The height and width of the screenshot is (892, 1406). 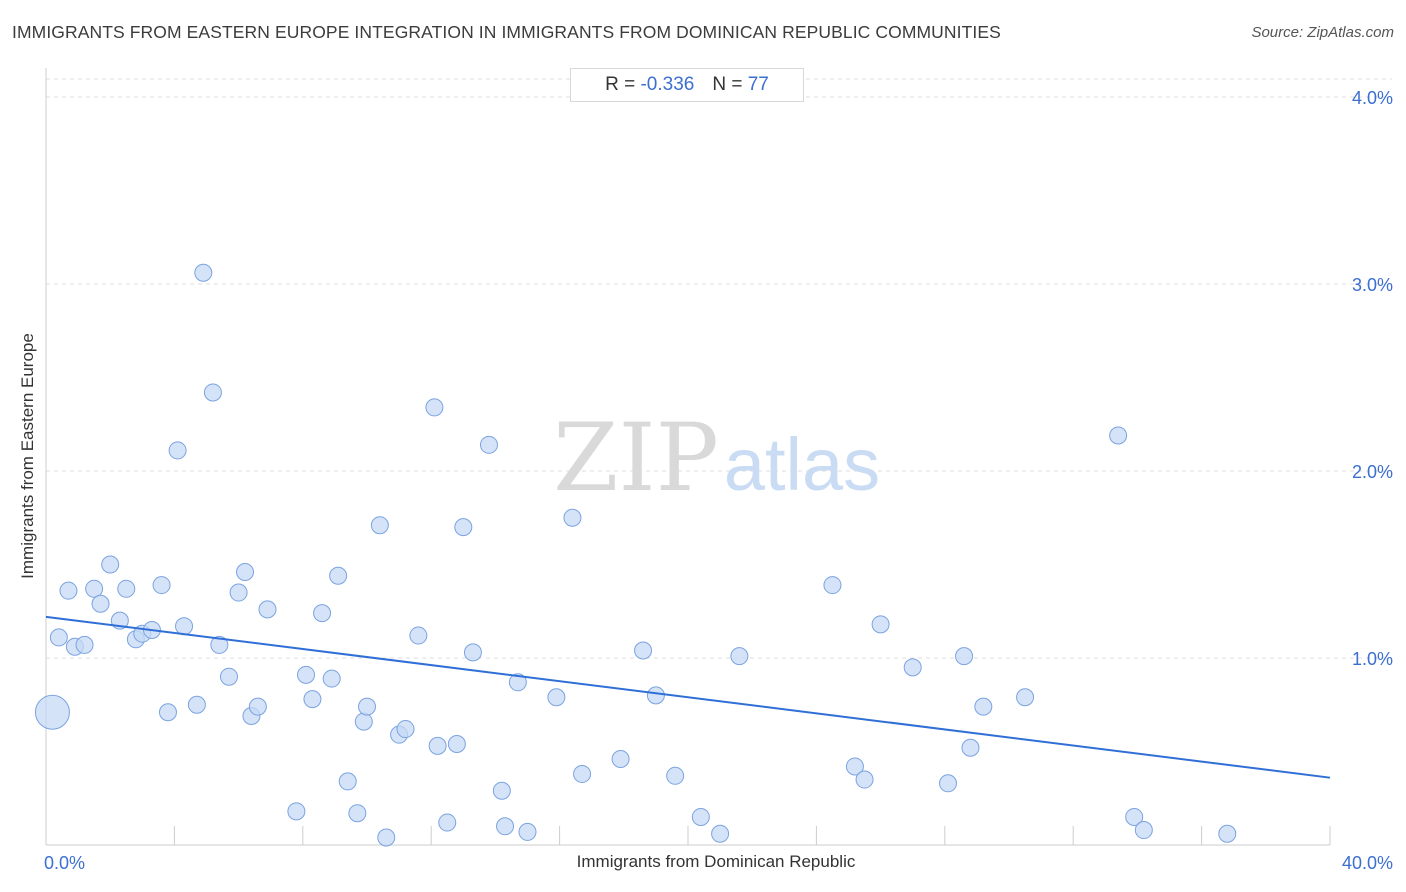 I want to click on watermark-zip: ZIP, so click(x=636, y=458).